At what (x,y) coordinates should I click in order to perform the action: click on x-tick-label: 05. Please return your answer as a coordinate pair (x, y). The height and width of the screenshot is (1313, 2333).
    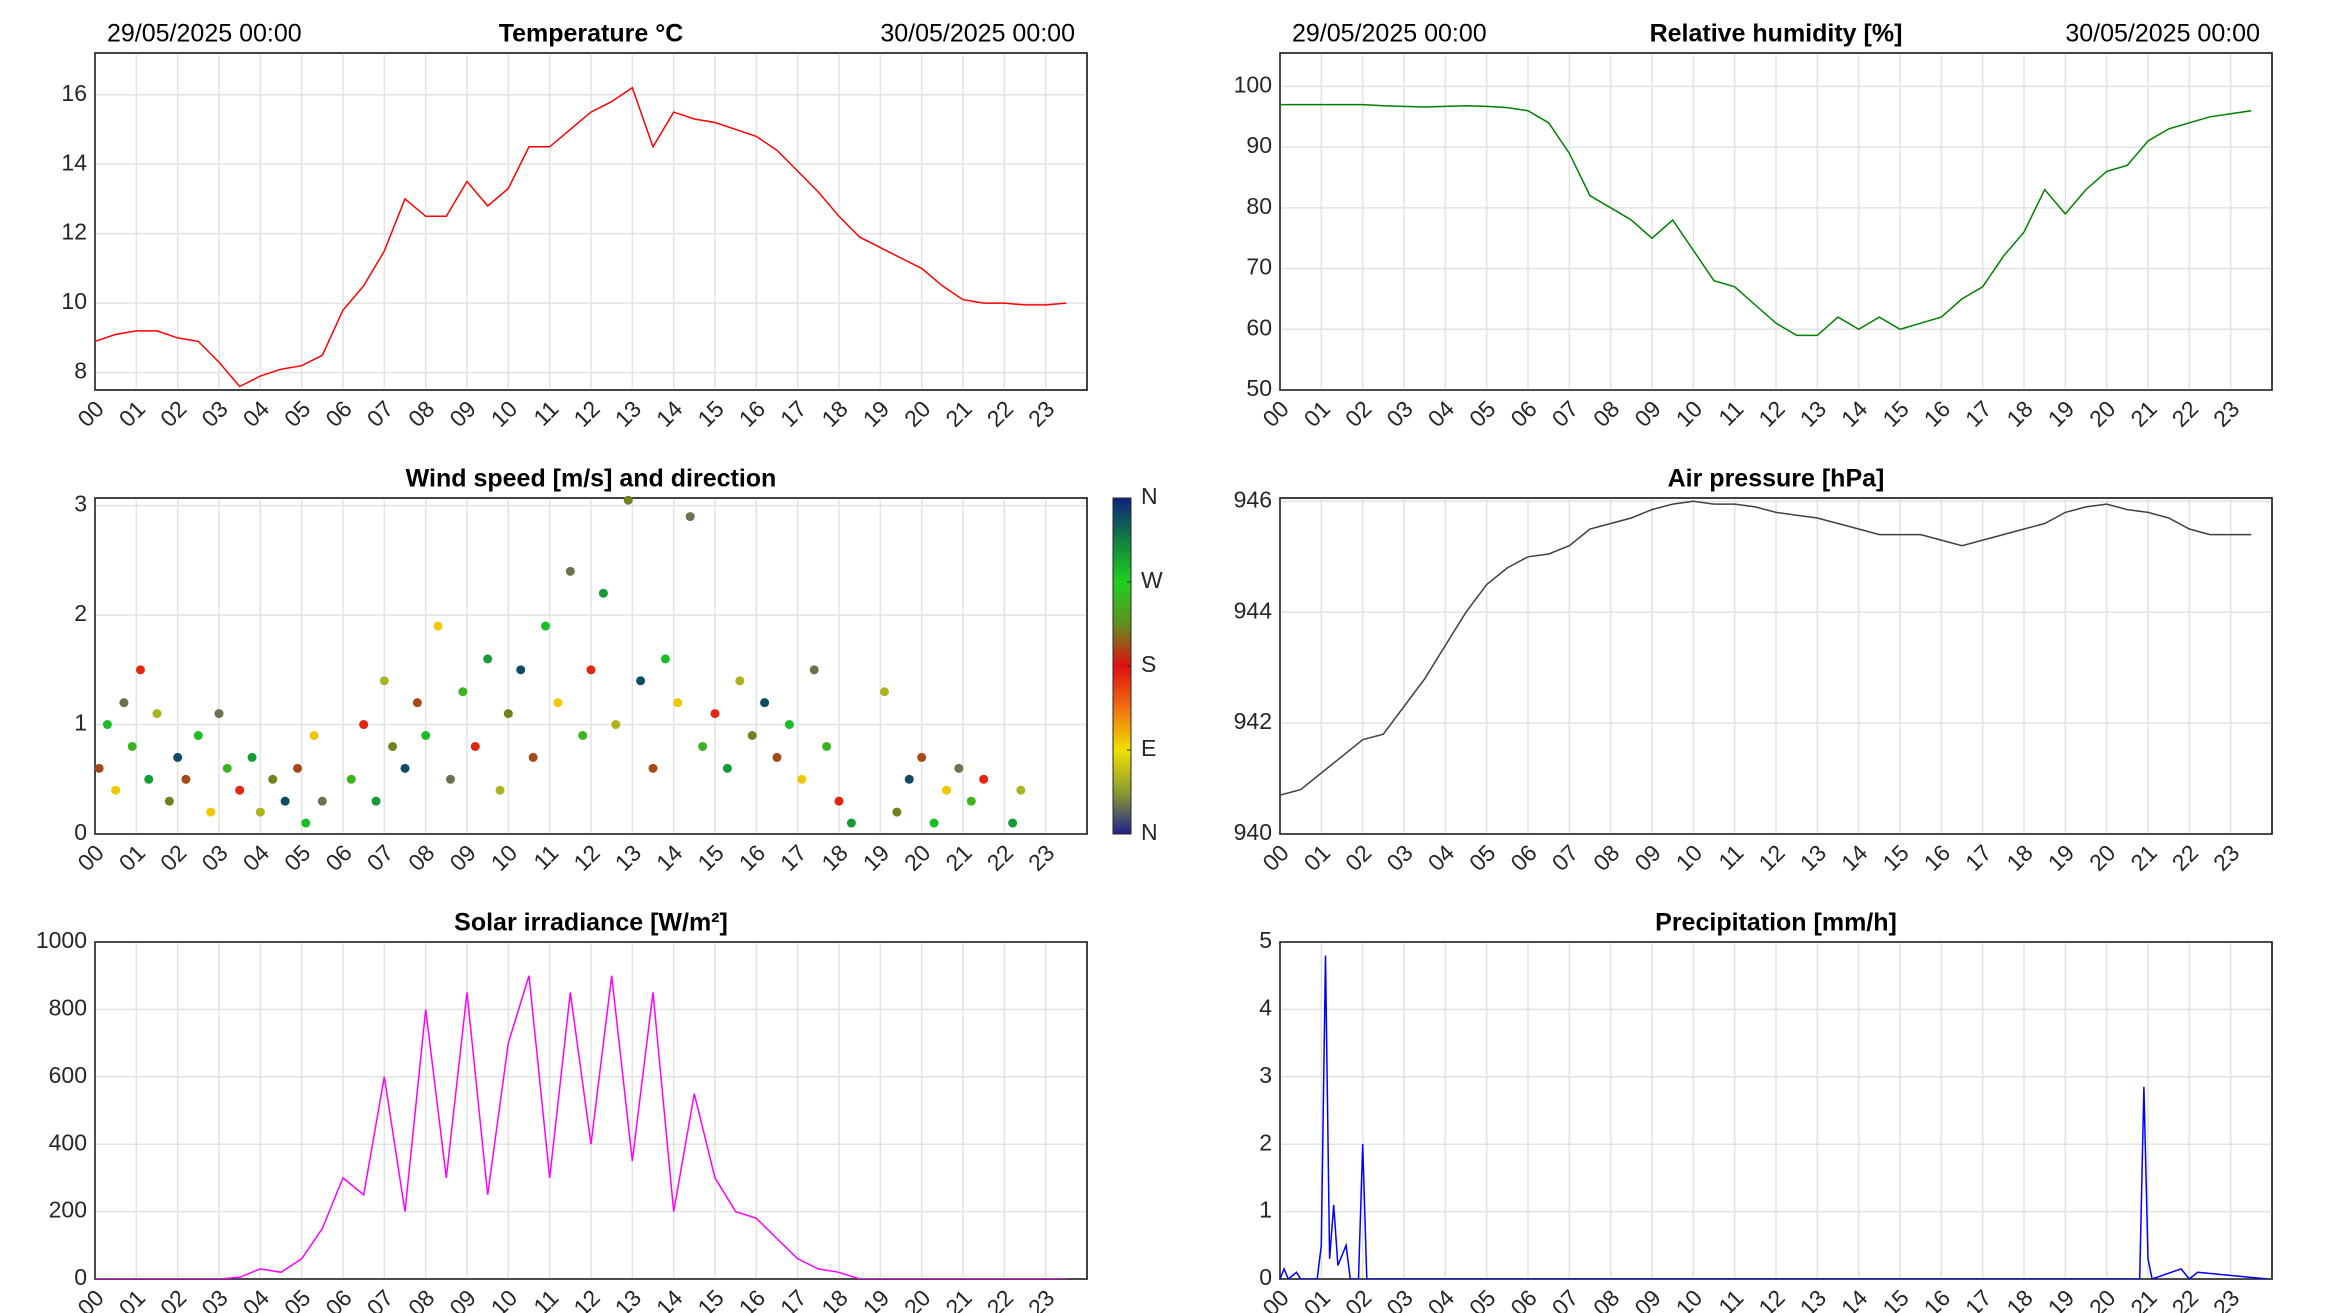
    Looking at the image, I should click on (297, 413).